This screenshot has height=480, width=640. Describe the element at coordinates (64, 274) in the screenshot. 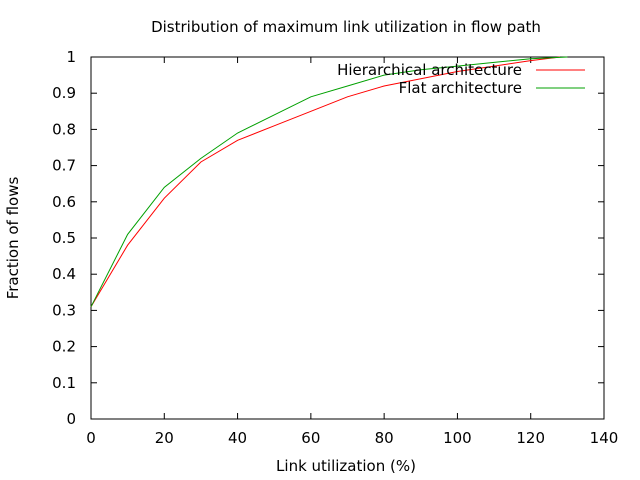

I see `y-tick-label: 0.4` at that location.